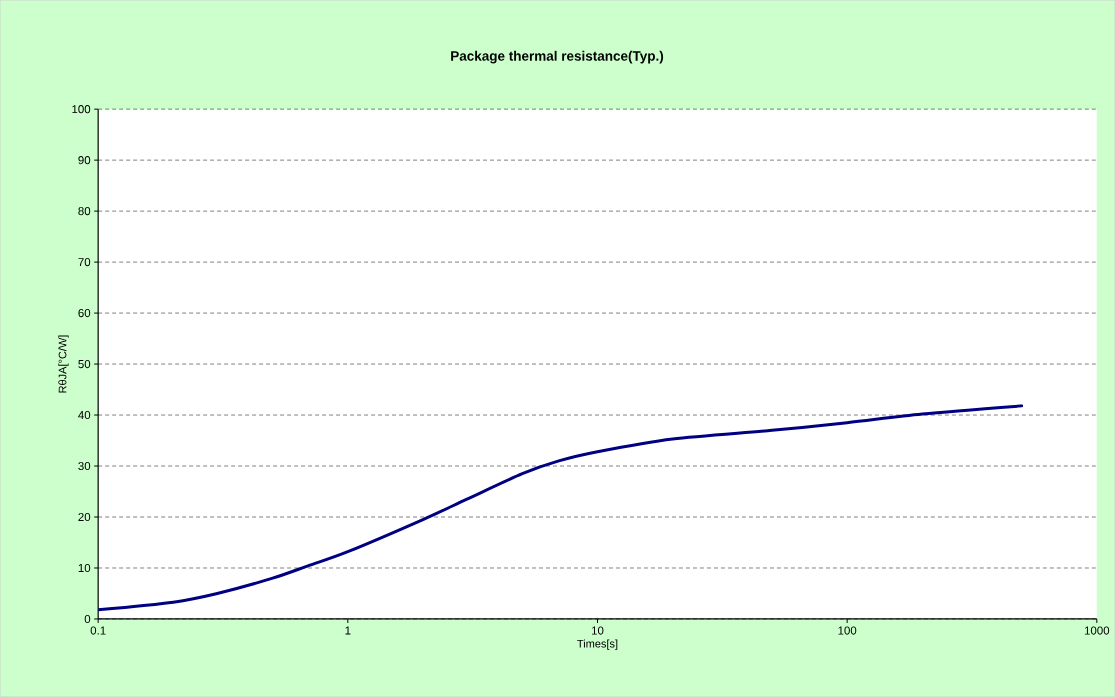 The height and width of the screenshot is (697, 1115). I want to click on y-tick-label: 0, so click(87, 618).